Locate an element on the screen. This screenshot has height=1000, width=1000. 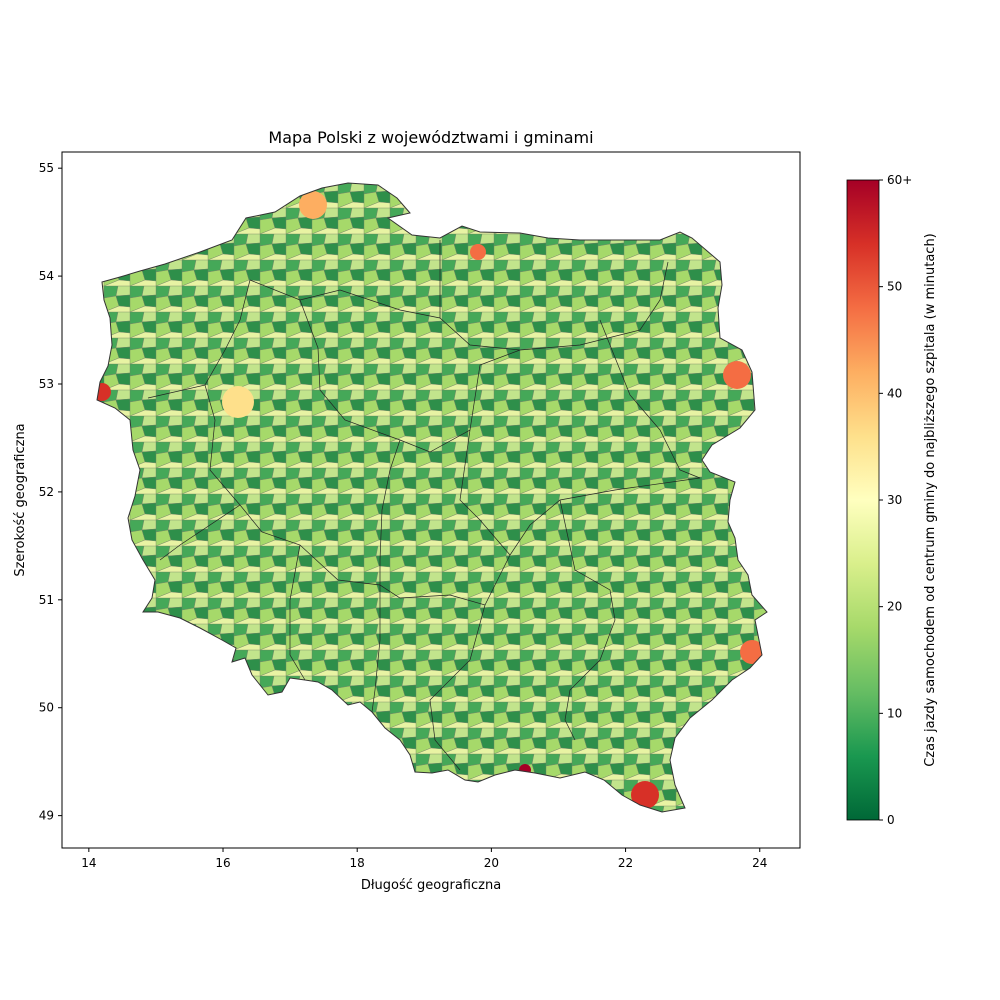
y-axis-label: Szerokość geograficzna is located at coordinates (20, 499).